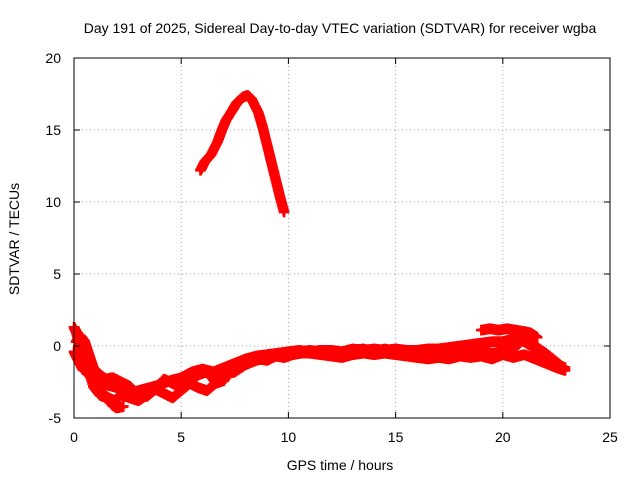 Image resolution: width=640 pixels, height=480 pixels. Describe the element at coordinates (100, 377) in the screenshot. I see `series-track-d` at that location.